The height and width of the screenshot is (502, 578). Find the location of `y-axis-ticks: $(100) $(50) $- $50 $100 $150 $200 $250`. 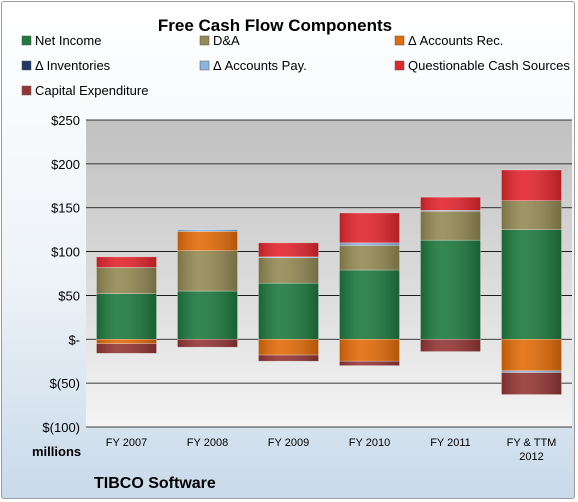

y-axis-ticks: $(100) $(50) $- $50 $100 $150 $200 $250 is located at coordinates (61, 274).